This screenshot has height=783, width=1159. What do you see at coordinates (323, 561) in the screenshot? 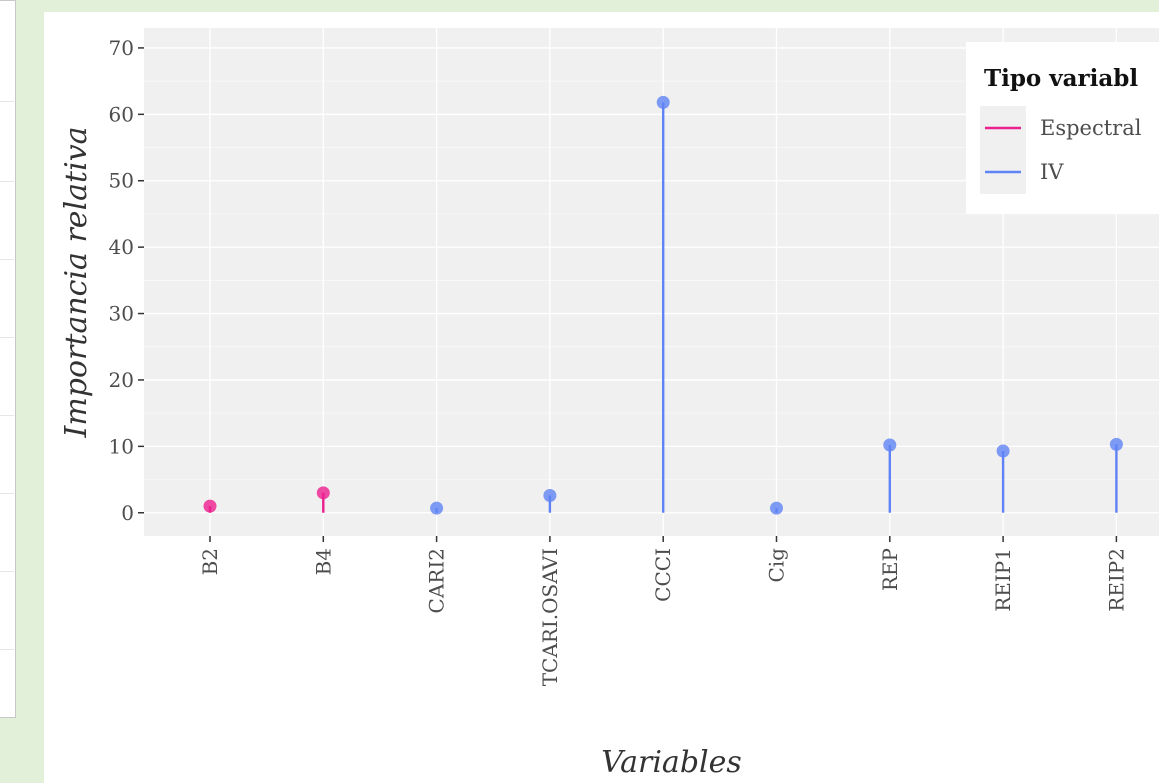
I see `x-tick-label: B4` at bounding box center [323, 561].